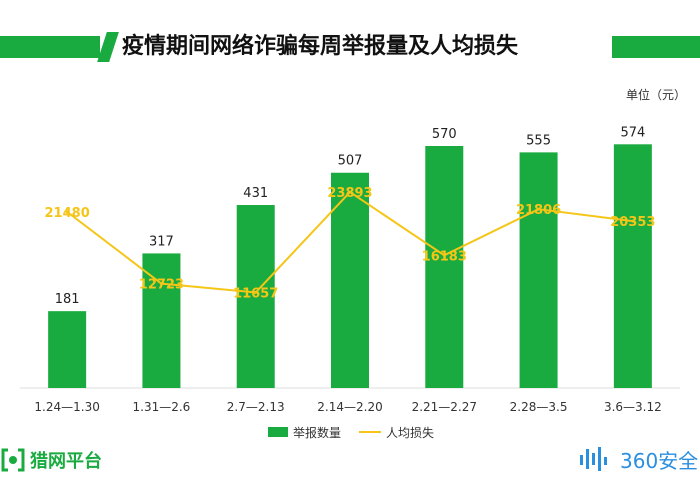  Describe the element at coordinates (370, 432) in the screenshot. I see `legend-swatch-line` at that location.